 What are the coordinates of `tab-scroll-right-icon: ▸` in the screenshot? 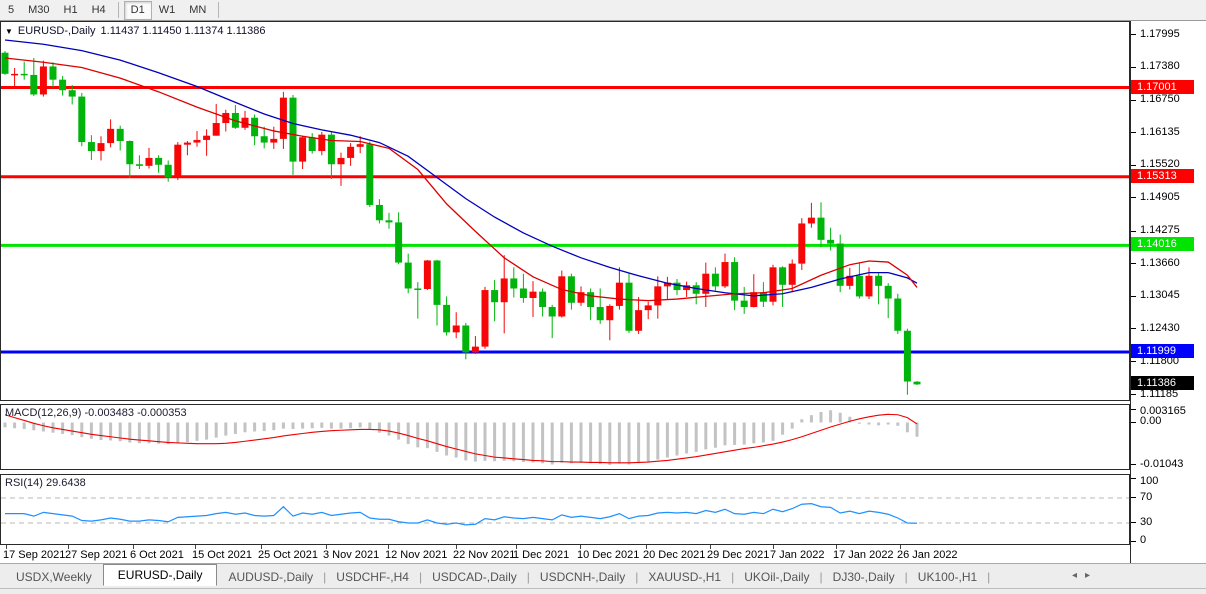 It's located at (1092, 575).